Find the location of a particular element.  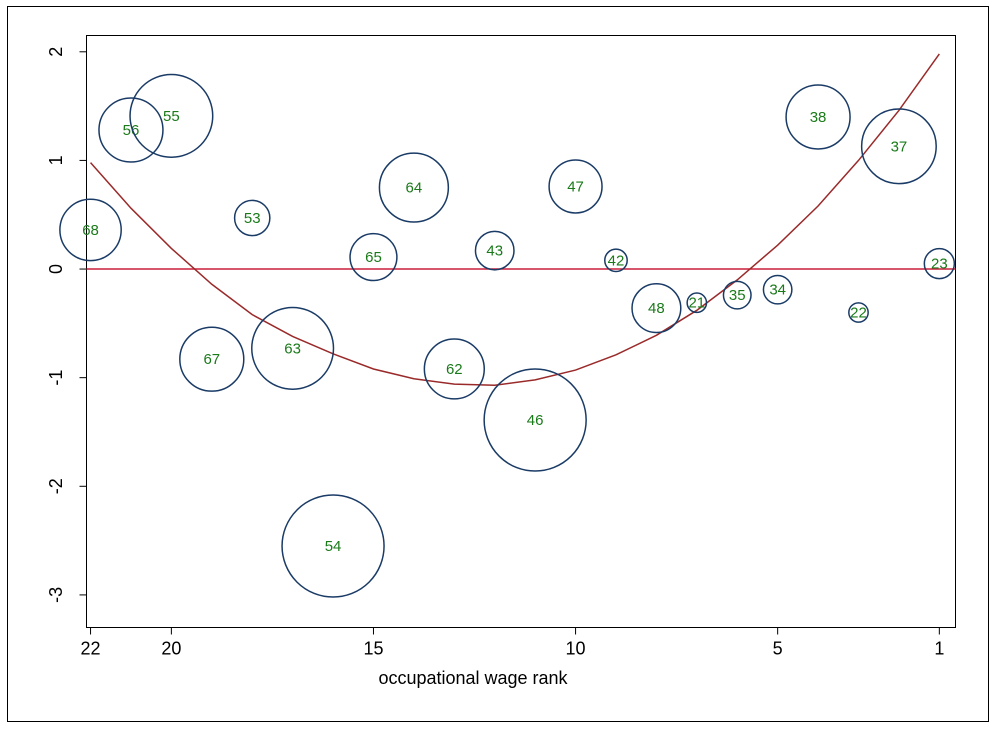

y-tick-label: 1 is located at coordinates (56, 160).